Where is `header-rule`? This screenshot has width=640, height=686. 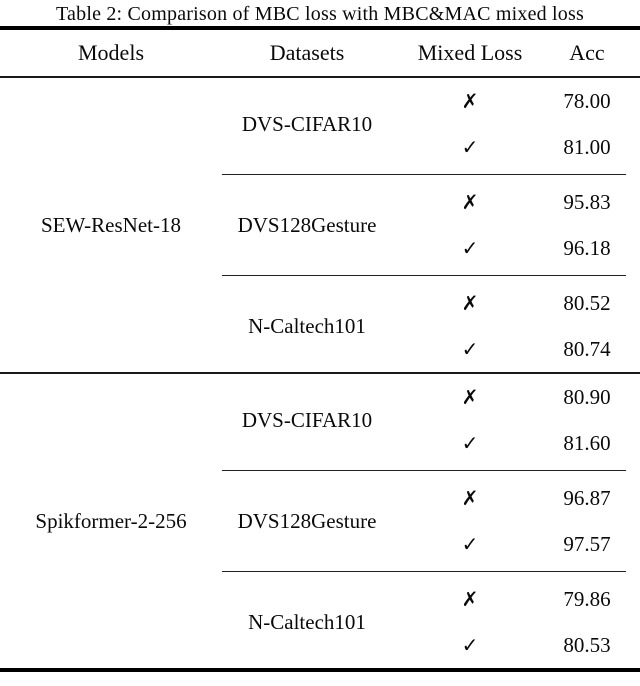
header-rule is located at coordinates (320, 77).